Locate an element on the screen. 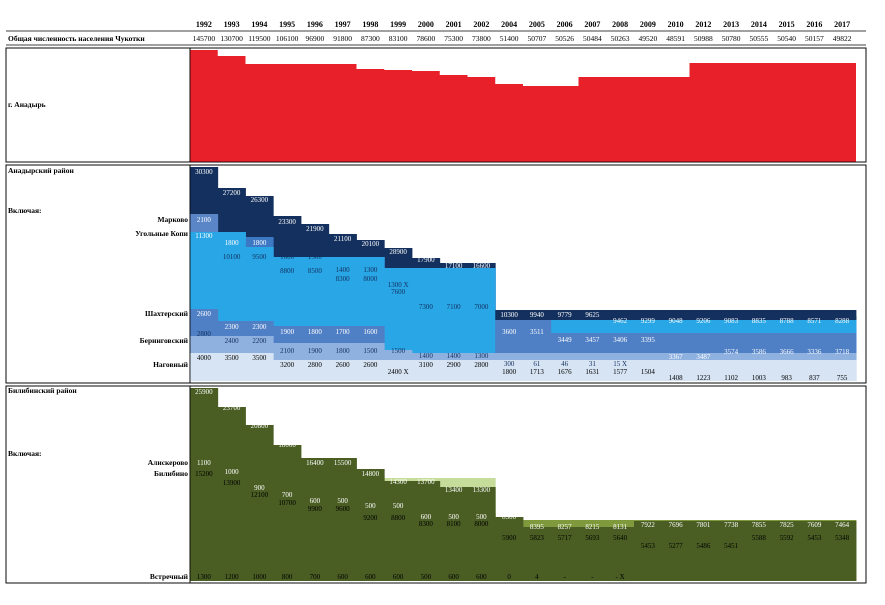  anadyrsky-main-value: 9083 is located at coordinates (731, 321).